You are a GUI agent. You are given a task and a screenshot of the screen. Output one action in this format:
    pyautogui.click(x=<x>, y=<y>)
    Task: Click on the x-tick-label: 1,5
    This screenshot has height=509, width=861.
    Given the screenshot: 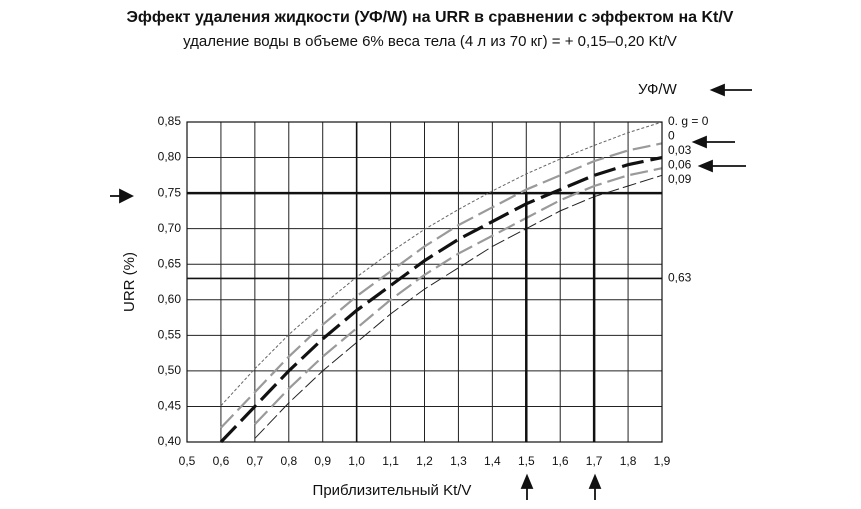 What is the action you would take?
    pyautogui.click(x=526, y=461)
    